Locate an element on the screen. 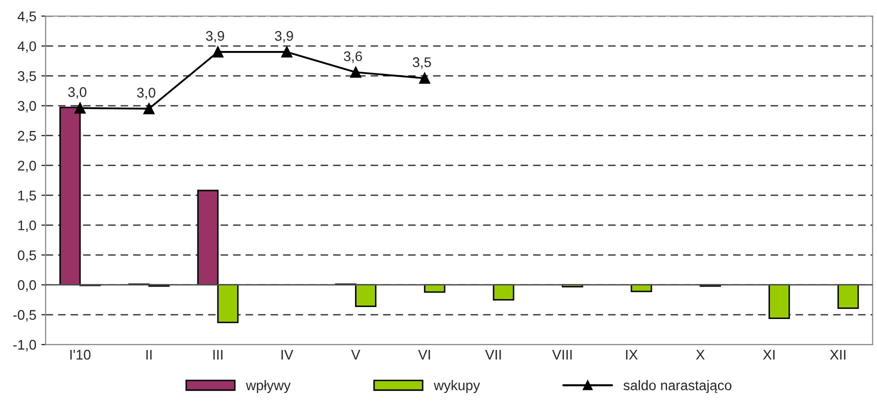 This screenshot has width=877, height=403. legend-label: wykupy is located at coordinates (457, 387).